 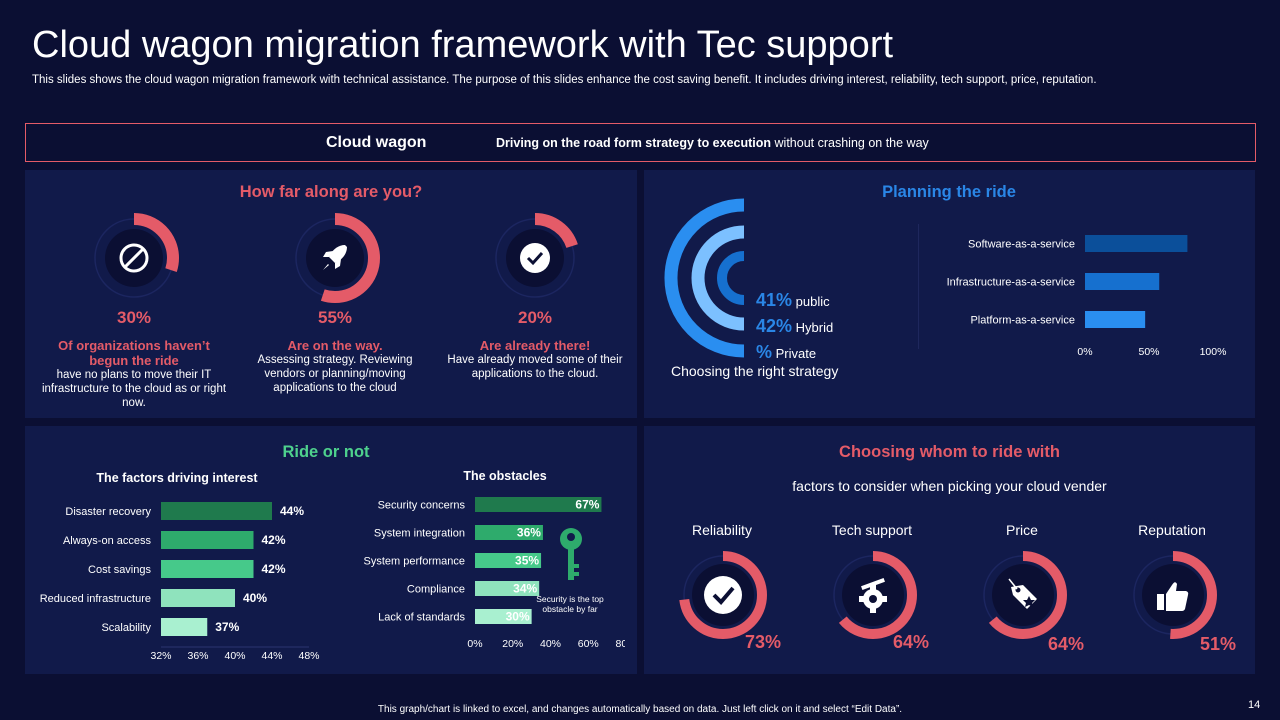 What do you see at coordinates (1011, 283) in the screenshot?
I see `category-label: Infrastructure-as-a-service` at bounding box center [1011, 283].